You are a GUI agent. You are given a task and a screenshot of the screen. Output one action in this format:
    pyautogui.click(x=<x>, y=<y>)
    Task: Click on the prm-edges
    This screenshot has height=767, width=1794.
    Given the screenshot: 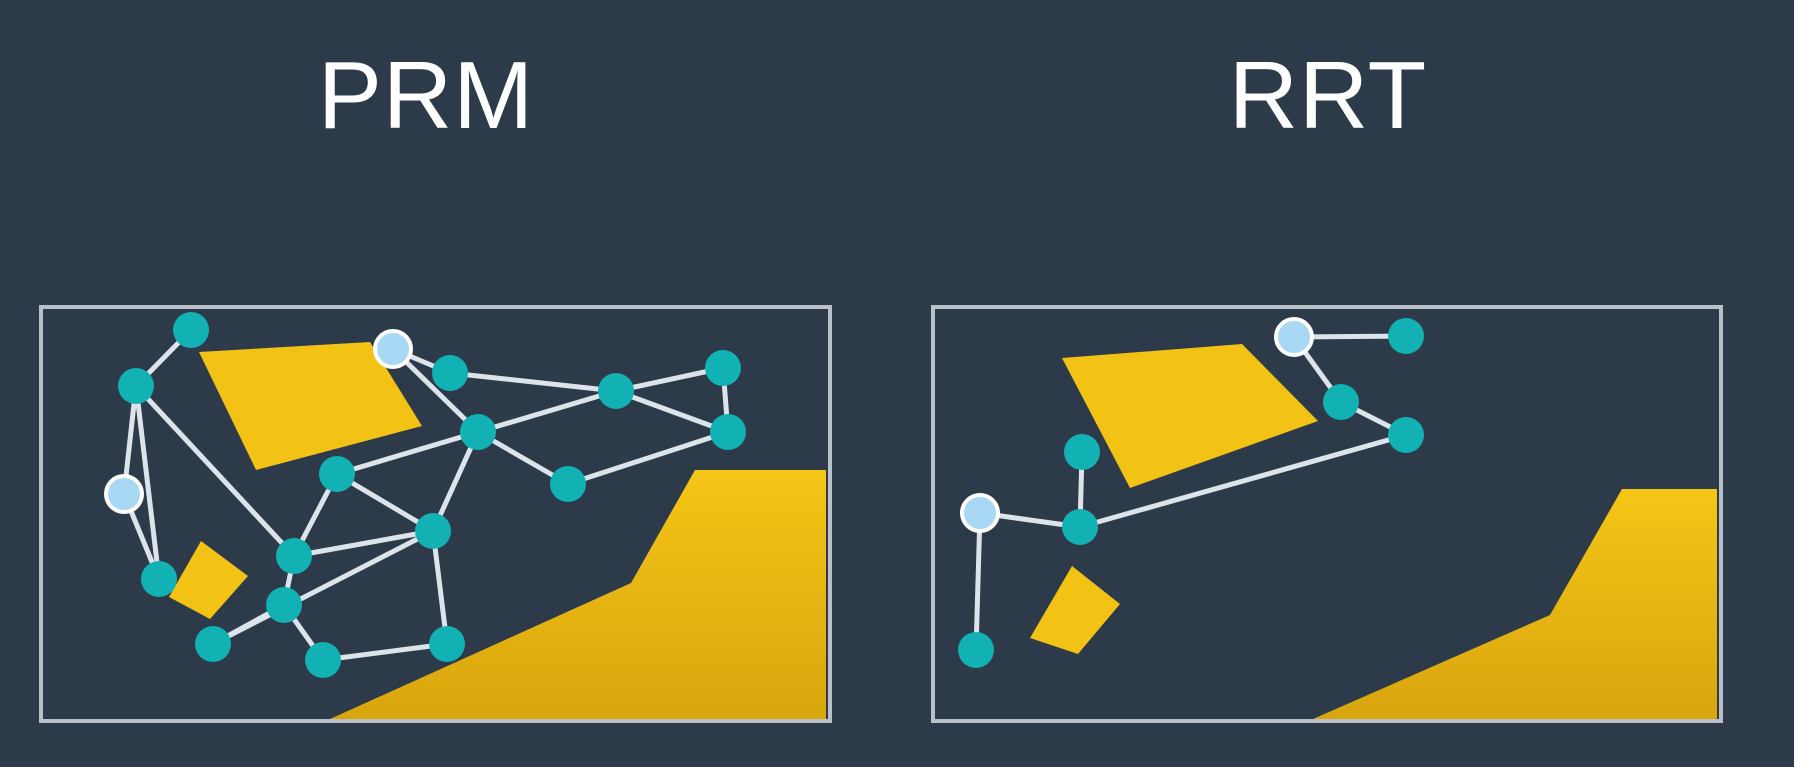 What is the action you would take?
    pyautogui.click(x=426, y=495)
    